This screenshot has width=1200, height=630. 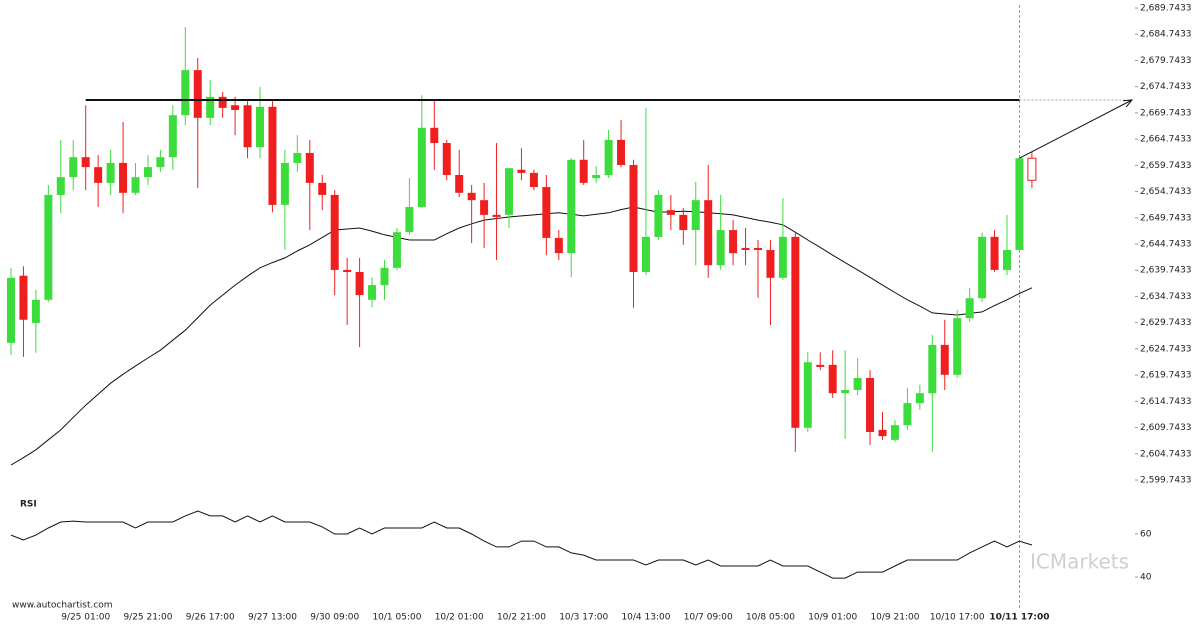 What do you see at coordinates (1166, 9) in the screenshot?
I see `y-tick-label: 2,689.7433` at bounding box center [1166, 9].